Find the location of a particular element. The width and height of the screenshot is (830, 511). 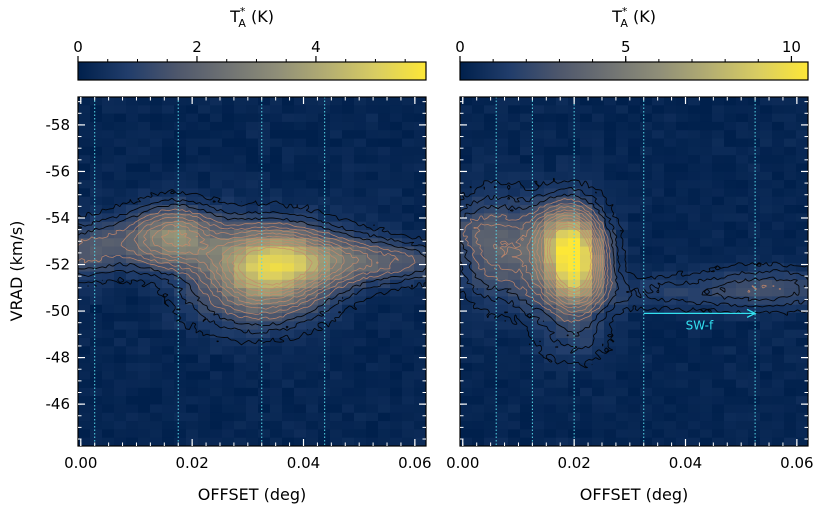

left-colorbar-tick-label: 2 is located at coordinates (197, 47).